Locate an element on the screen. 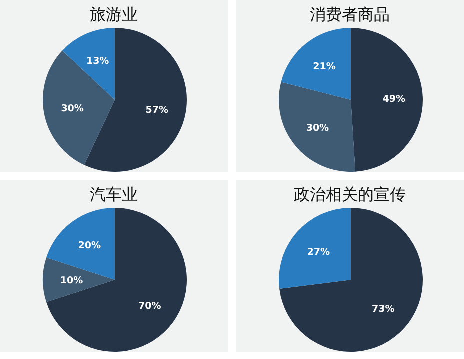 The height and width of the screenshot is (359, 464). data-label: 10% is located at coordinates (72, 281).